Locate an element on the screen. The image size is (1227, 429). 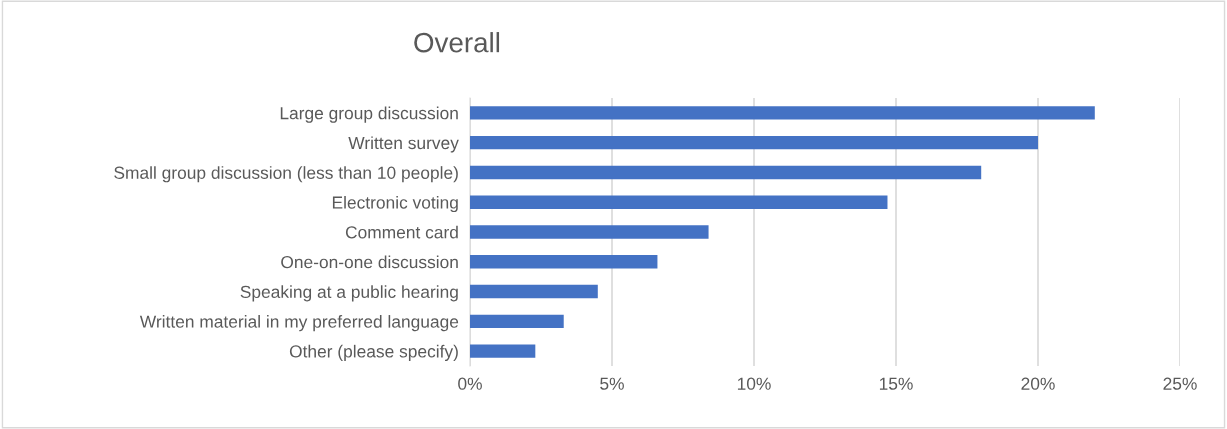
y-tick-label: One-on-one discussion is located at coordinates (369, 262).